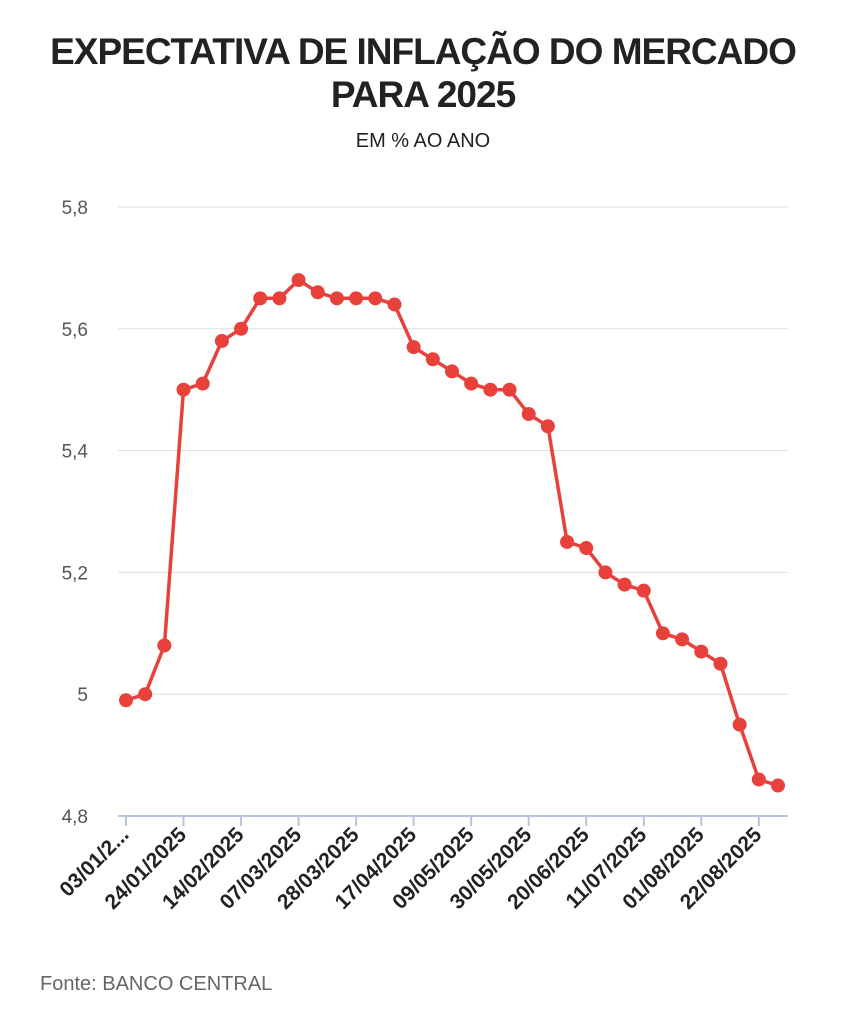  I want to click on chart-subtitle: EM % AO ANO, so click(423, 141).